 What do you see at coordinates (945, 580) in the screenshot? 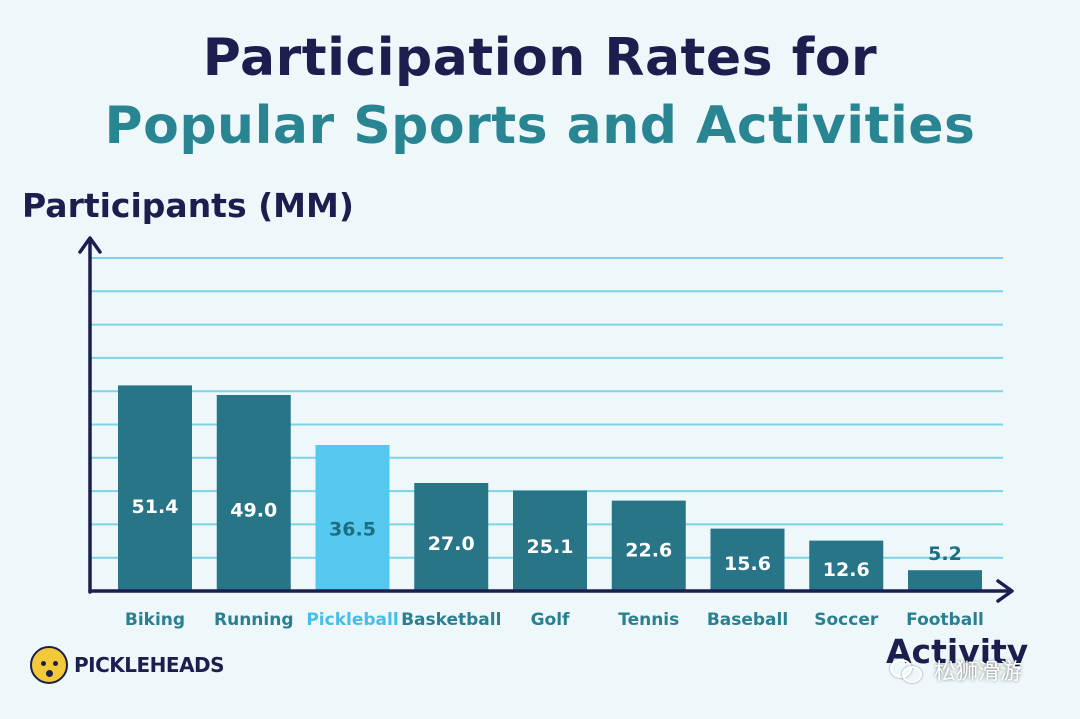
I see `bar-football` at bounding box center [945, 580].